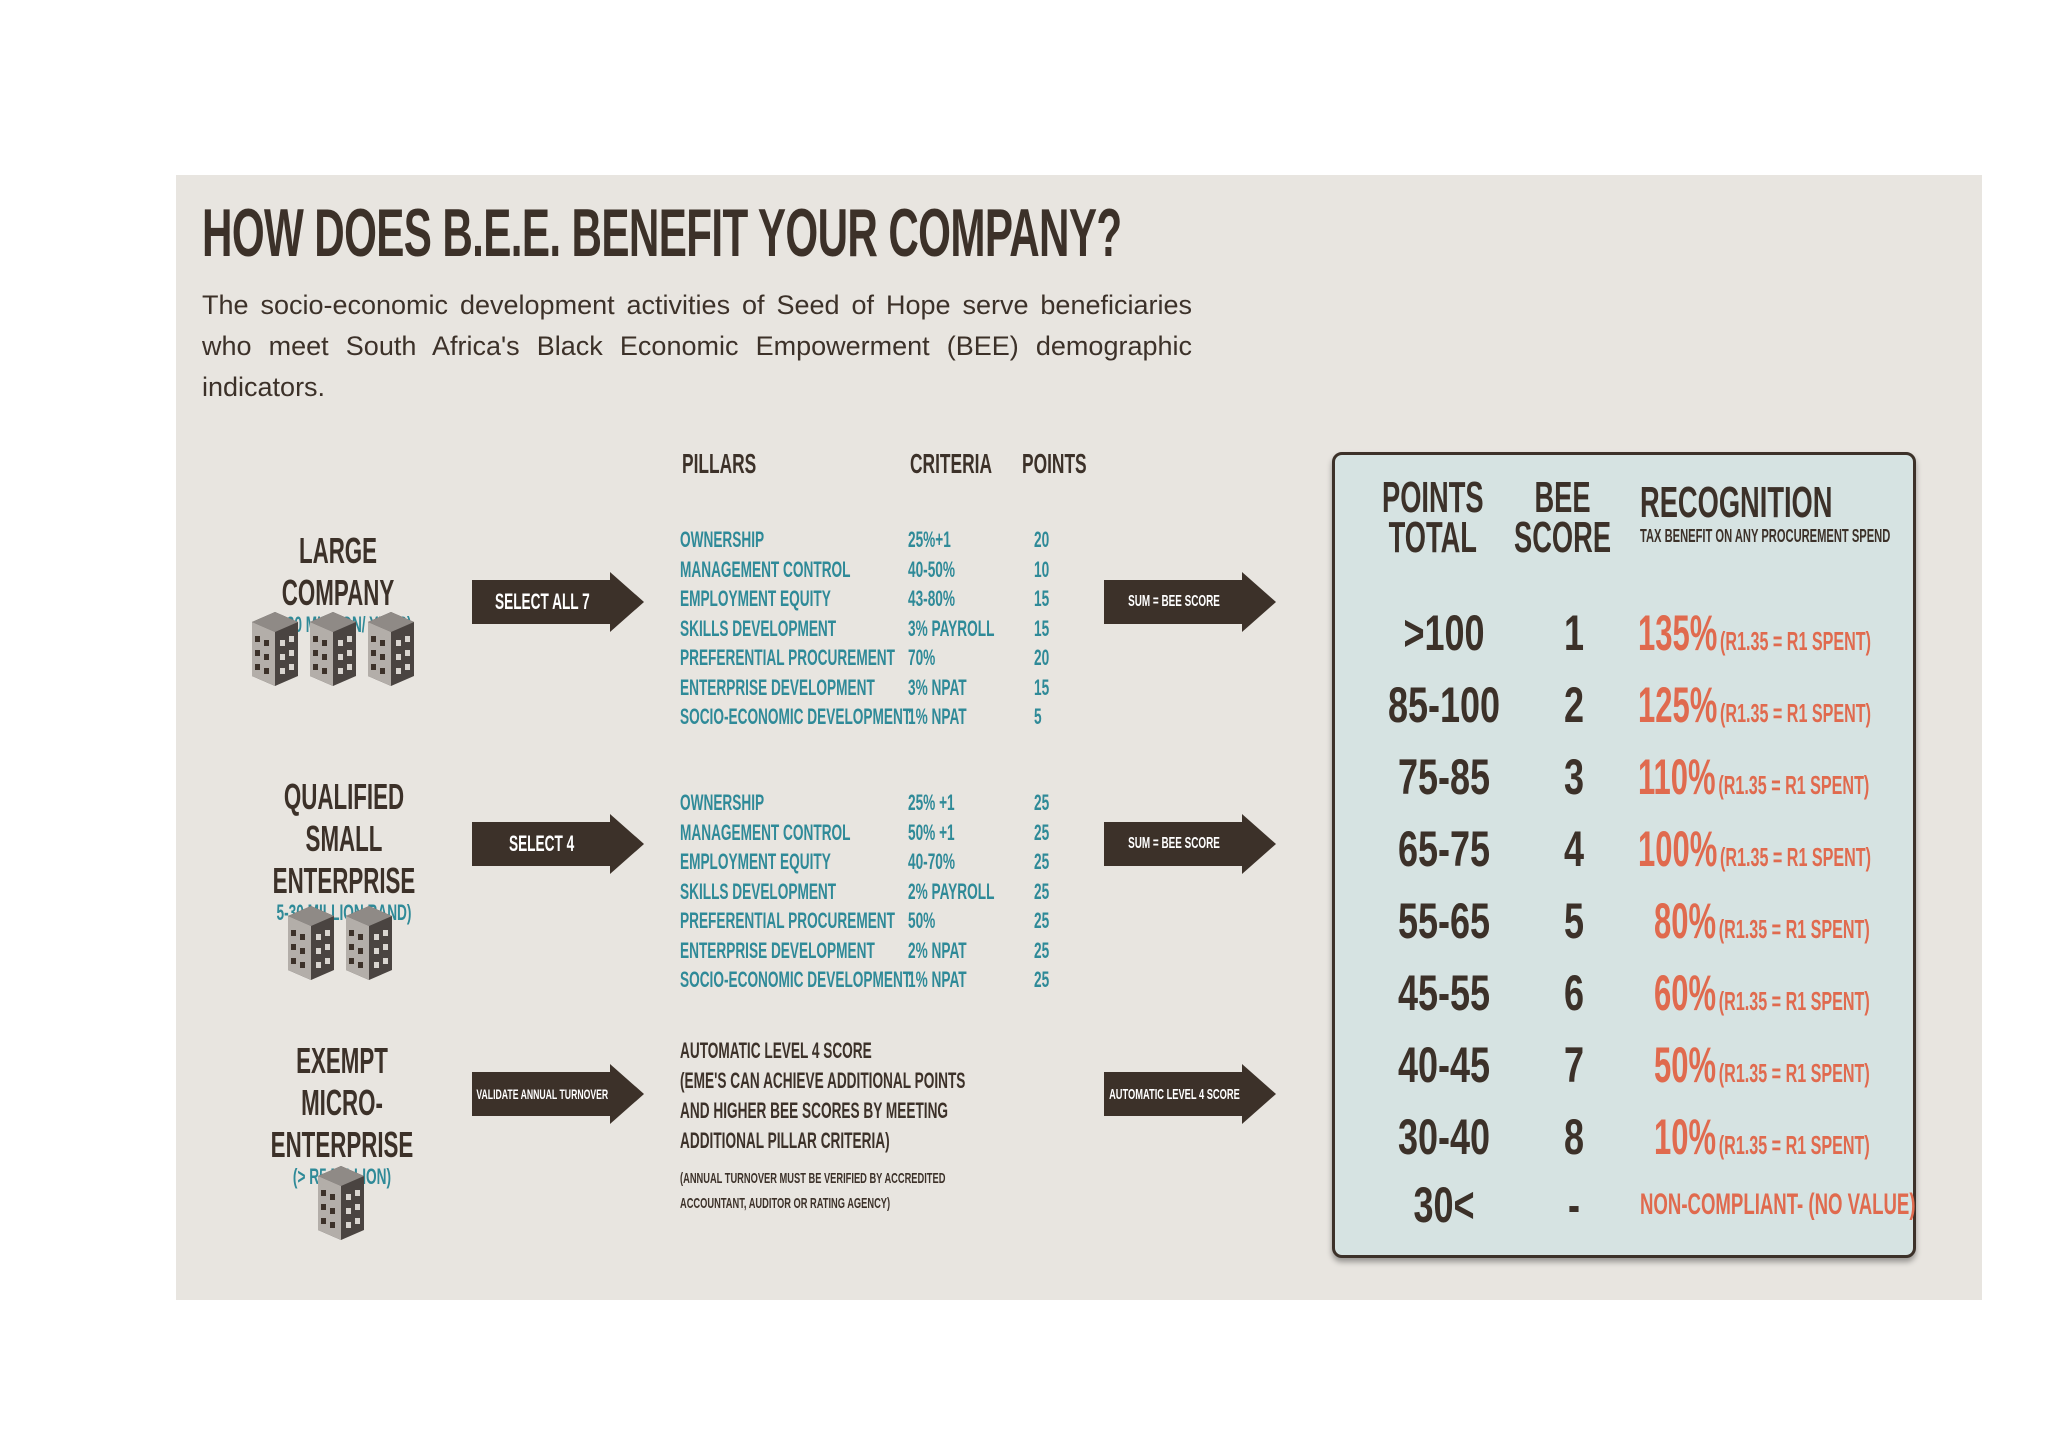 The image size is (2048, 1448). I want to click on eme-text-line: ADDITIONAL PILLAR CRITERIA), so click(785, 1140).